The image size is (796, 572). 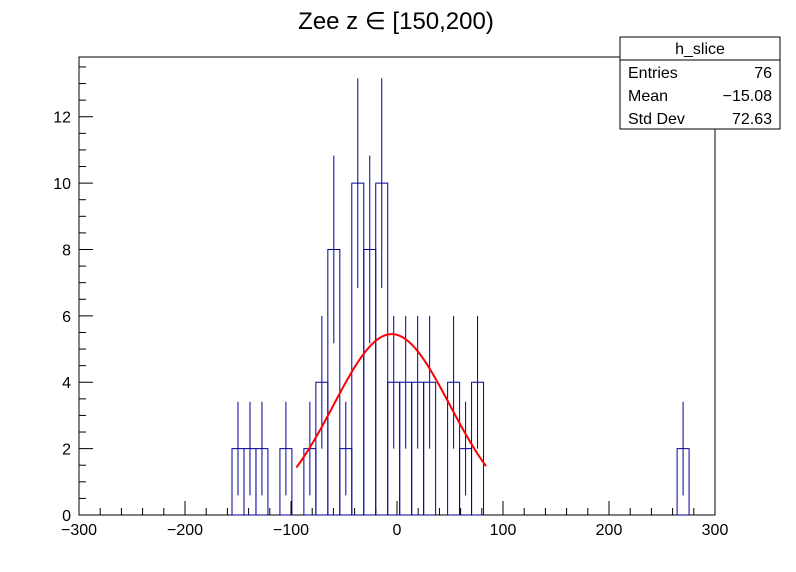 I want to click on y-tick-label: 6, so click(x=66, y=317).